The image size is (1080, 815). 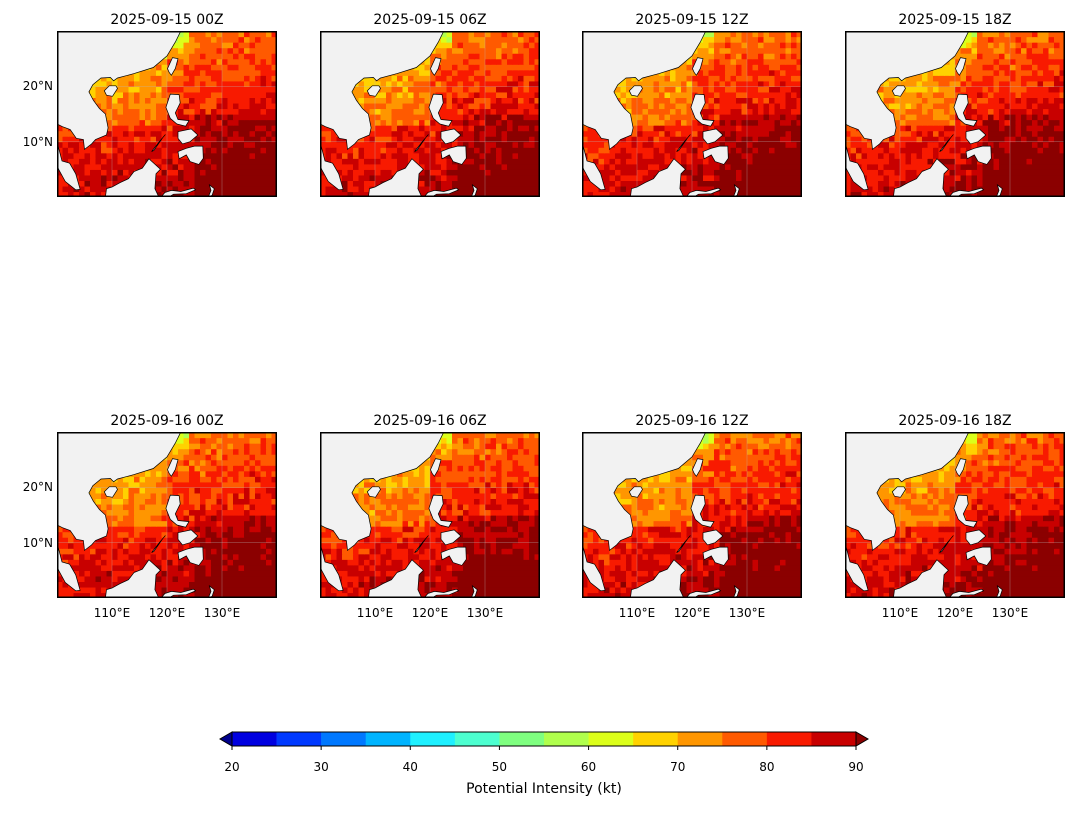 I want to click on panel-title: 2025-09-16 00Z, so click(x=167, y=421).